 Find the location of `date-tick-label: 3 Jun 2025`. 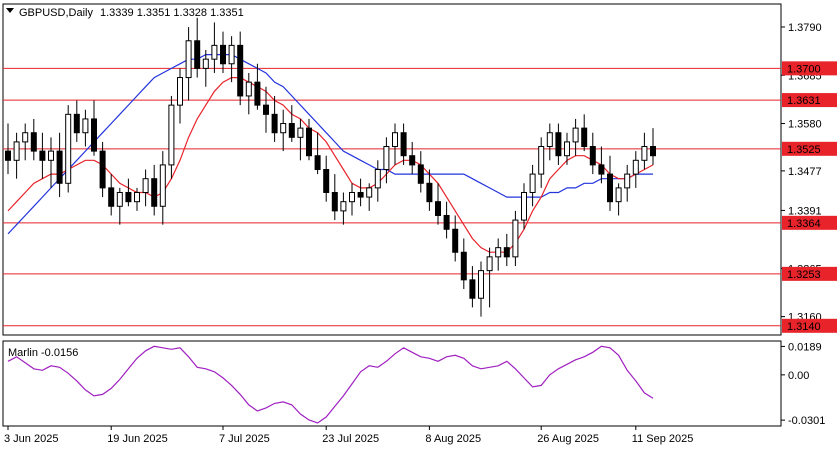

date-tick-label: 3 Jun 2025 is located at coordinates (31, 439).